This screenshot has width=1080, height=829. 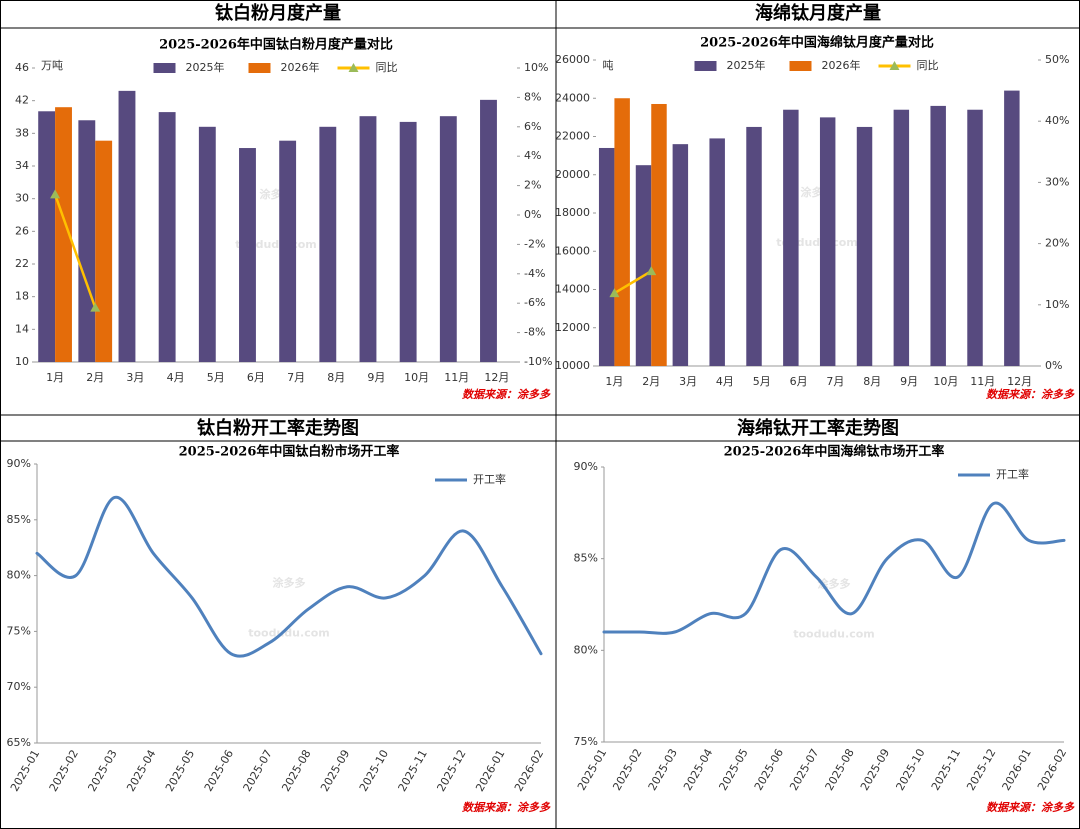 What do you see at coordinates (216, 377) in the screenshot?
I see `x-tick-label: 5月` at bounding box center [216, 377].